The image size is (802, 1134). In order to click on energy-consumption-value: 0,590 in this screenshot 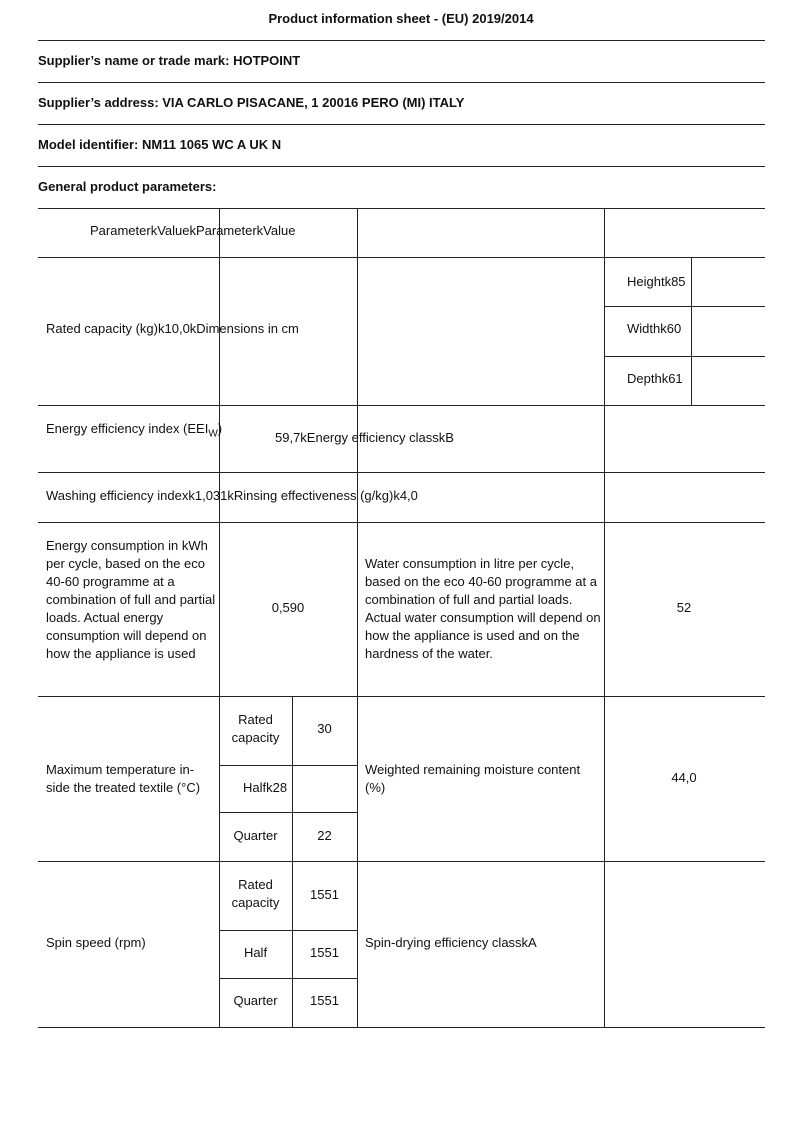, I will do `click(288, 607)`.